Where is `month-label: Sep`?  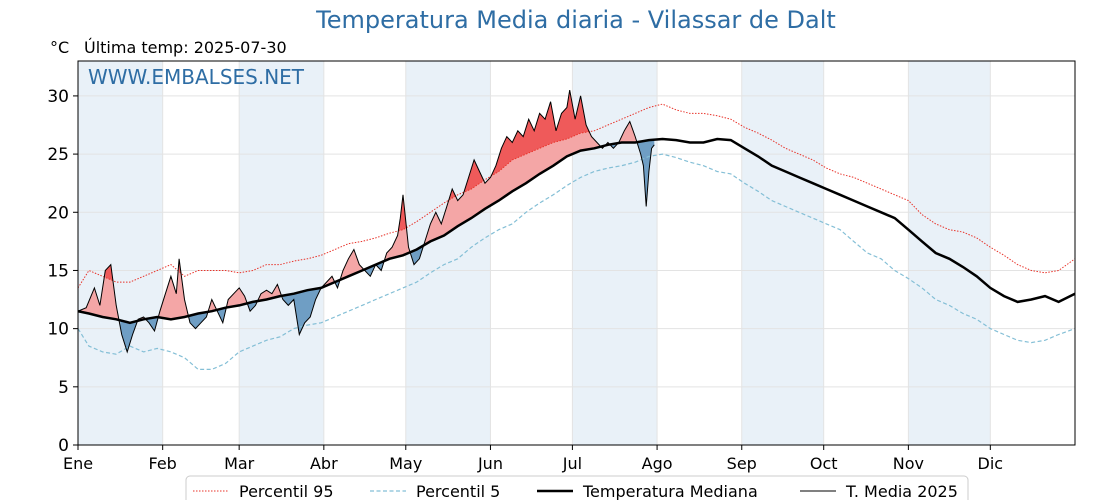 month-label: Sep is located at coordinates (742, 463).